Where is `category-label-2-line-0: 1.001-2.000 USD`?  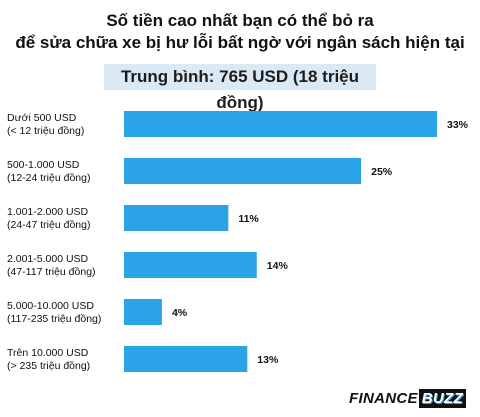 category-label-2-line-0: 1.001-2.000 USD is located at coordinates (48, 212).